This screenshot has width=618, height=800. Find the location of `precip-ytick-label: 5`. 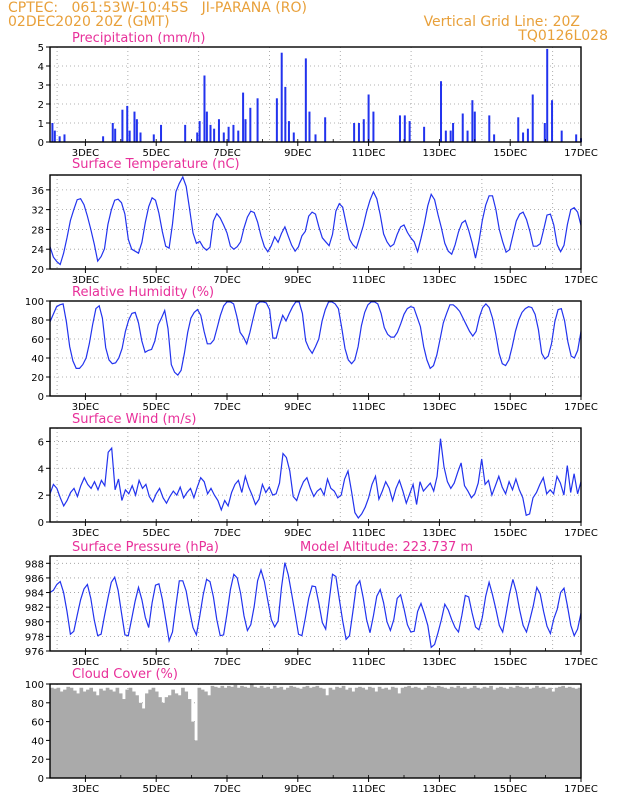

precip-ytick-label: 5 is located at coordinates (41, 48).